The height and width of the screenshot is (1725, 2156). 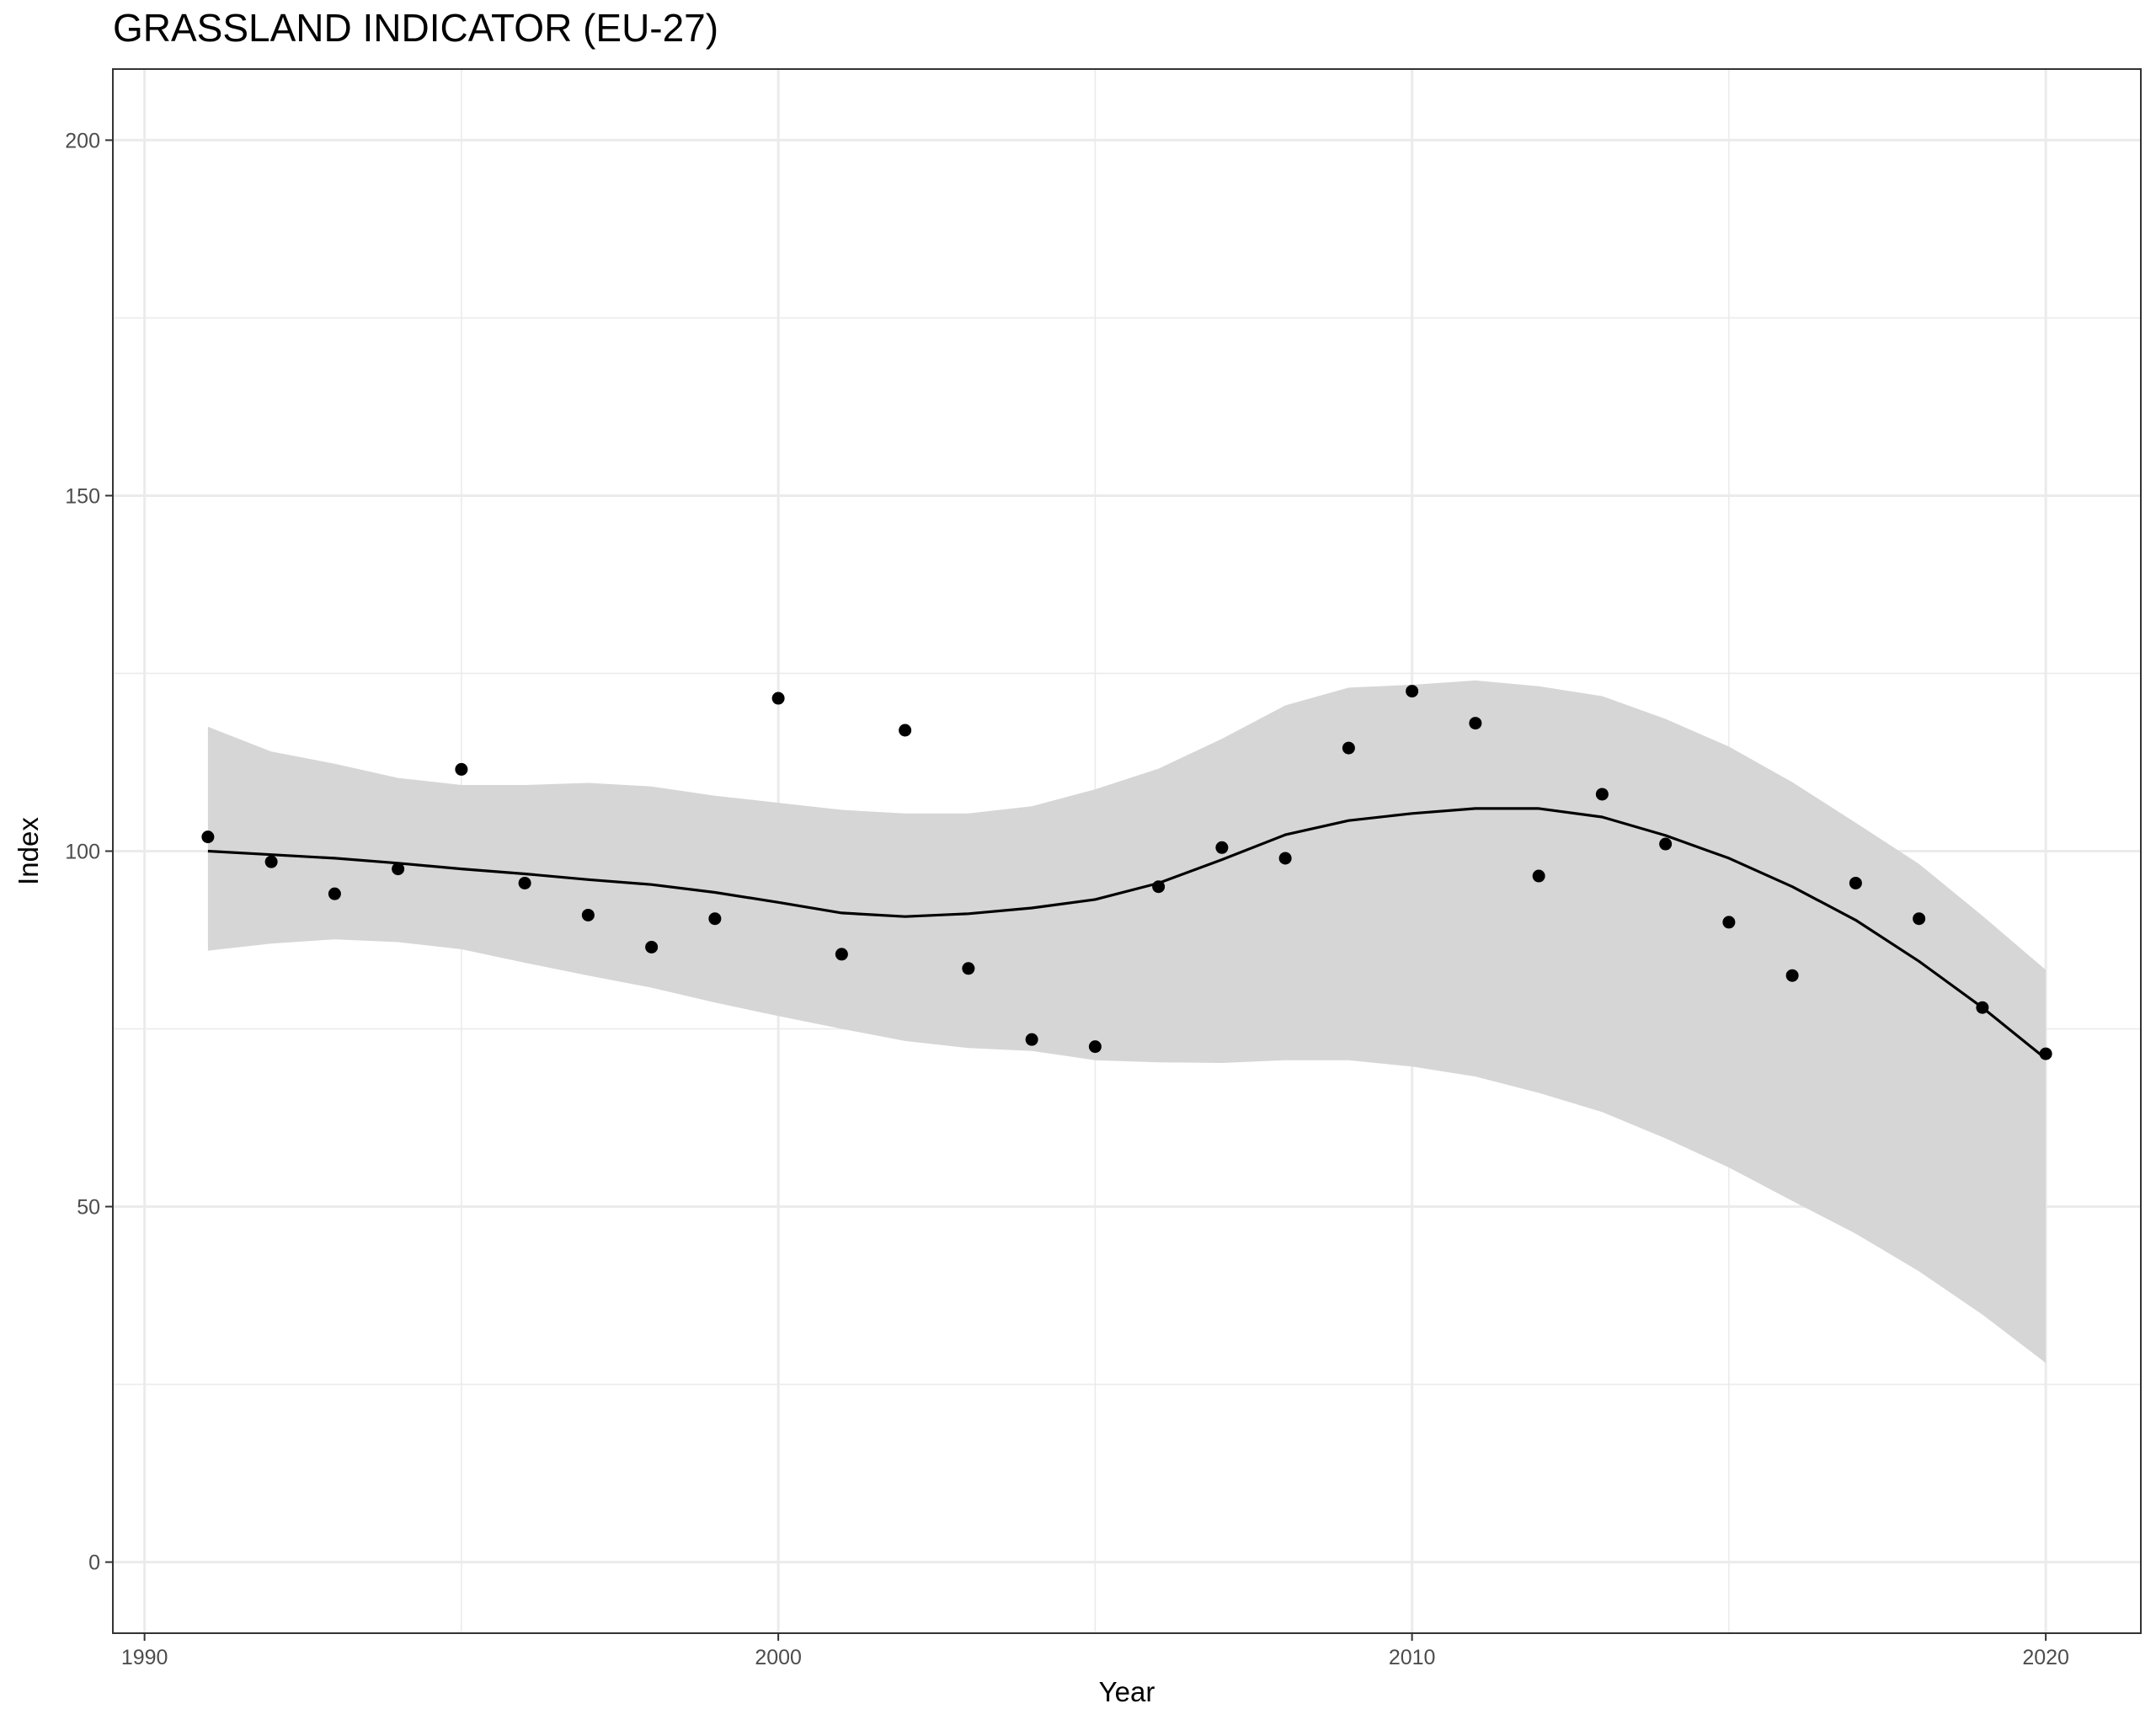 I want to click on trend-line, so click(x=1127, y=933).